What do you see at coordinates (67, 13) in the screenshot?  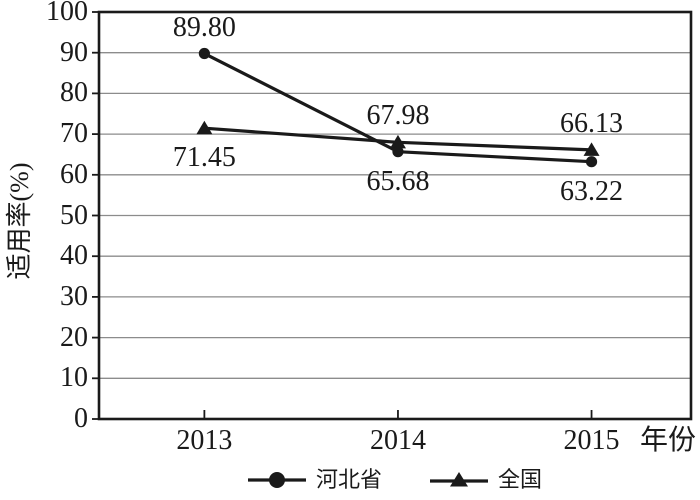 I see `y-tick-label: 100` at bounding box center [67, 13].